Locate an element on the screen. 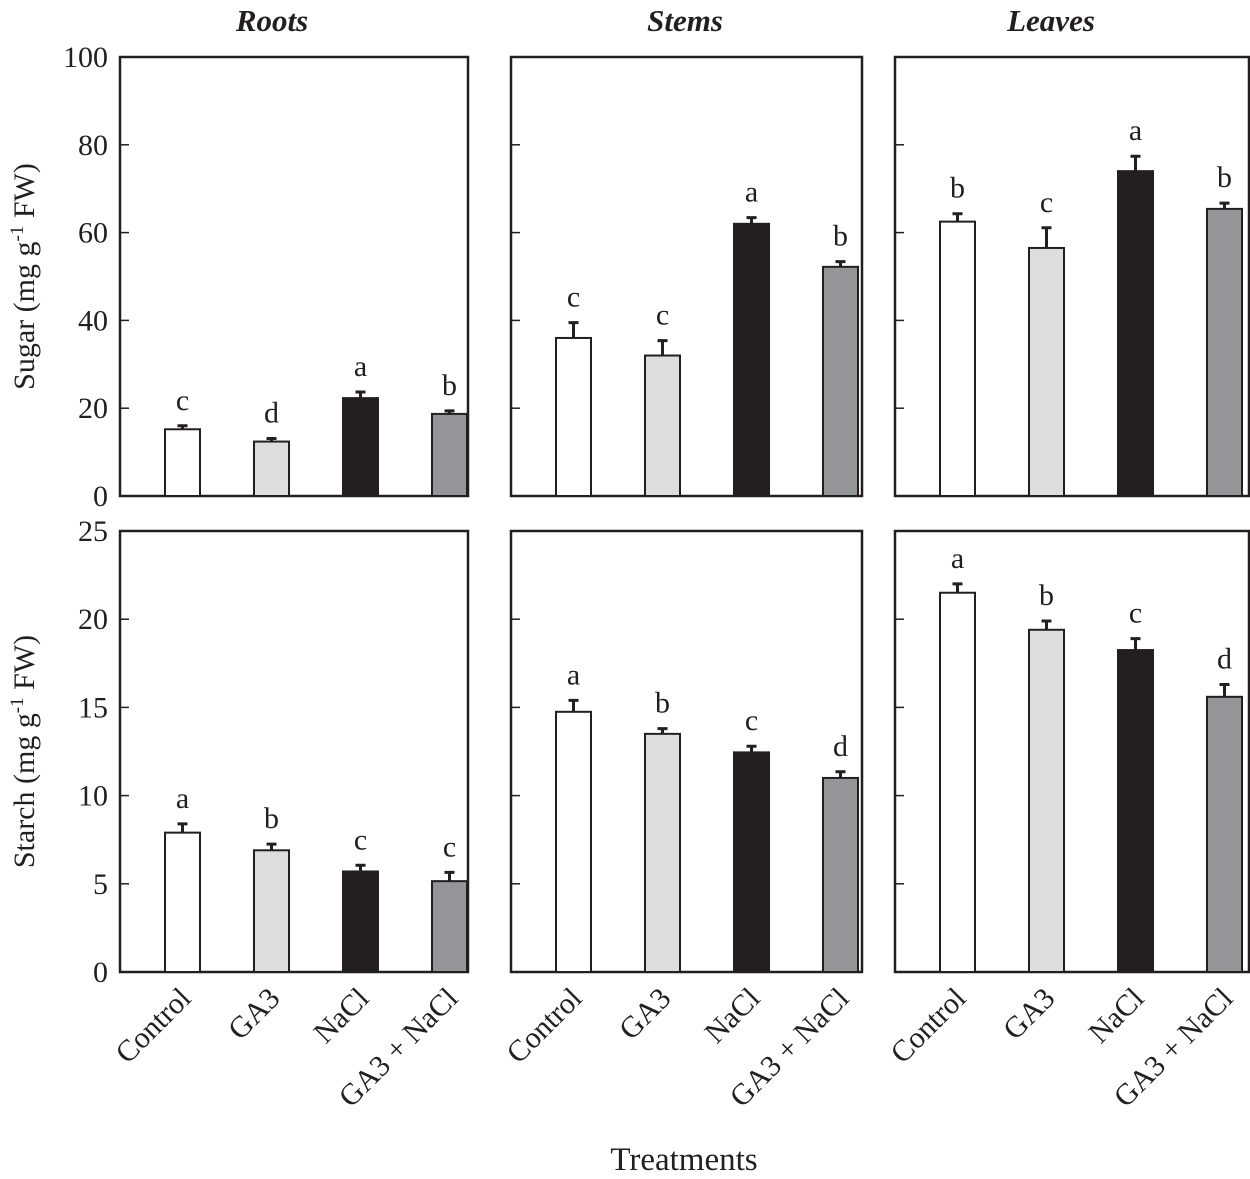  panel-leaves-sugar: b c a b is located at coordinates (1071, 276).